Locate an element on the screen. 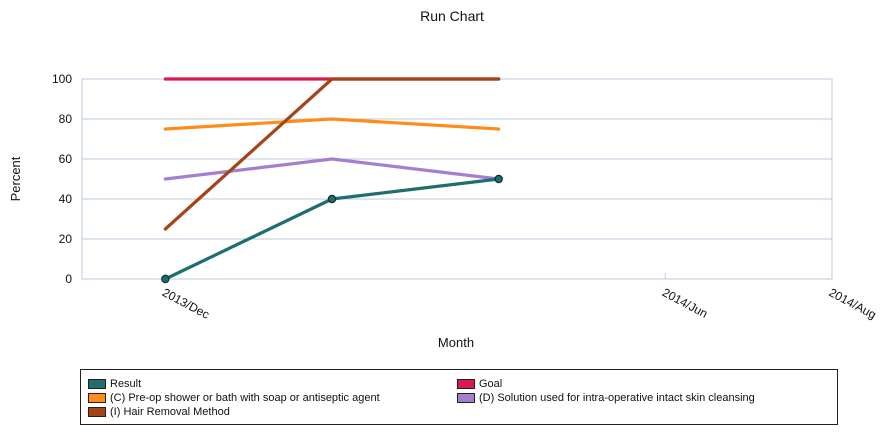 The width and height of the screenshot is (894, 435). legend-item-hair: (I) Hair Removal Method is located at coordinates (159, 412).